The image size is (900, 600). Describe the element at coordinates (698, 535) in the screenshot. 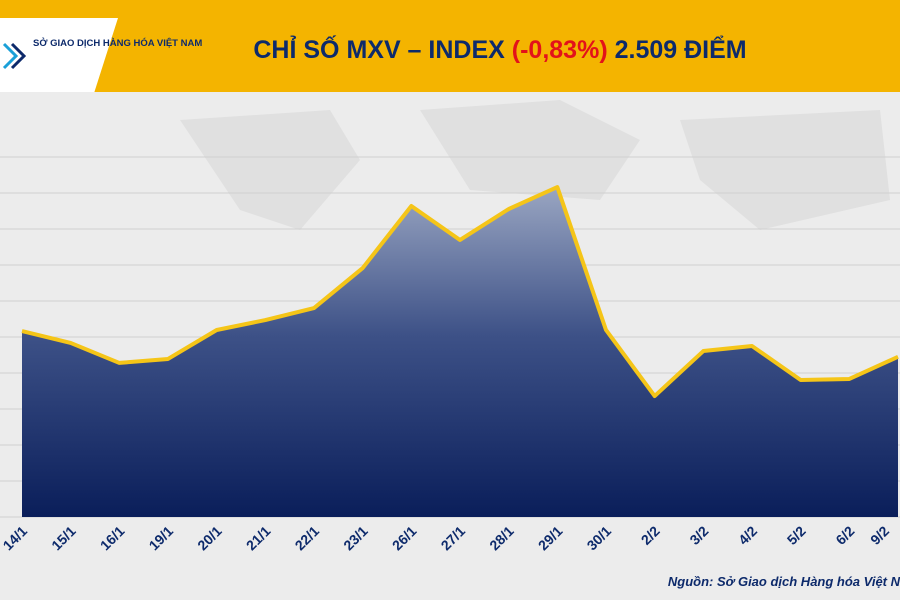

I see `x-tick-label: 3/2` at that location.